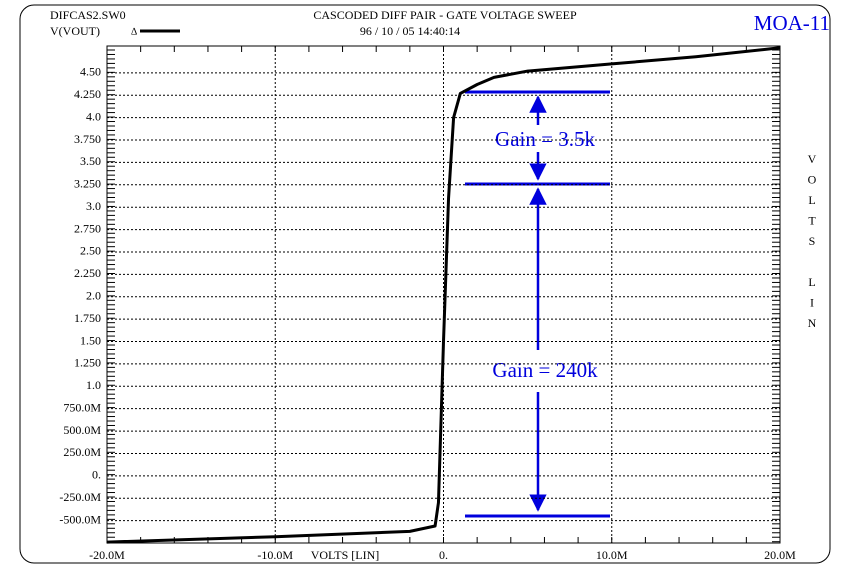 This screenshot has height=568, width=851. What do you see at coordinates (93, 295) in the screenshot?
I see `y-tick-label: 2.0` at bounding box center [93, 295].